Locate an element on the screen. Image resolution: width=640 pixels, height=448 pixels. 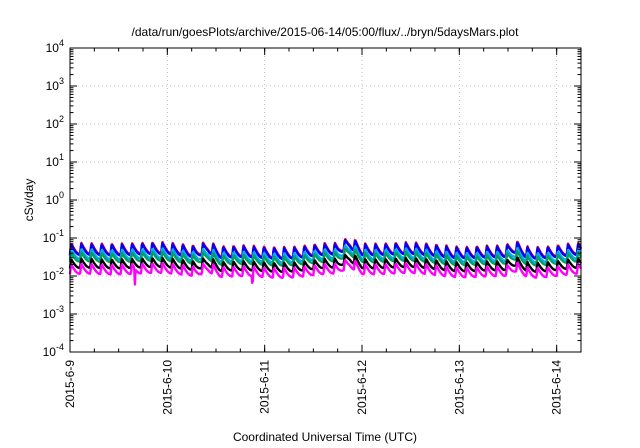
y-tick-label: 10² is located at coordinates (55, 122).